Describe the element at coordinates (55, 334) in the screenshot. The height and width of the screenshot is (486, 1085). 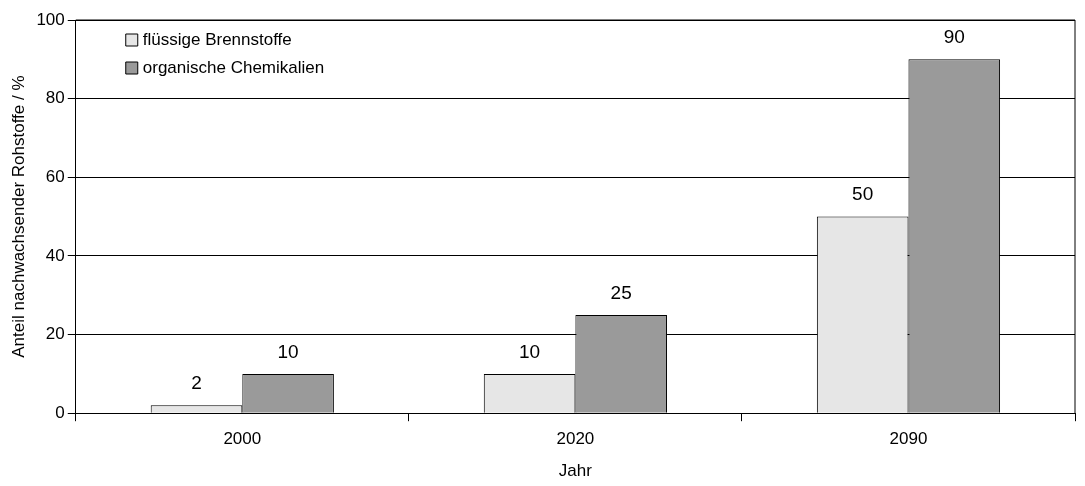
I see `y-tick-label: 20` at that location.